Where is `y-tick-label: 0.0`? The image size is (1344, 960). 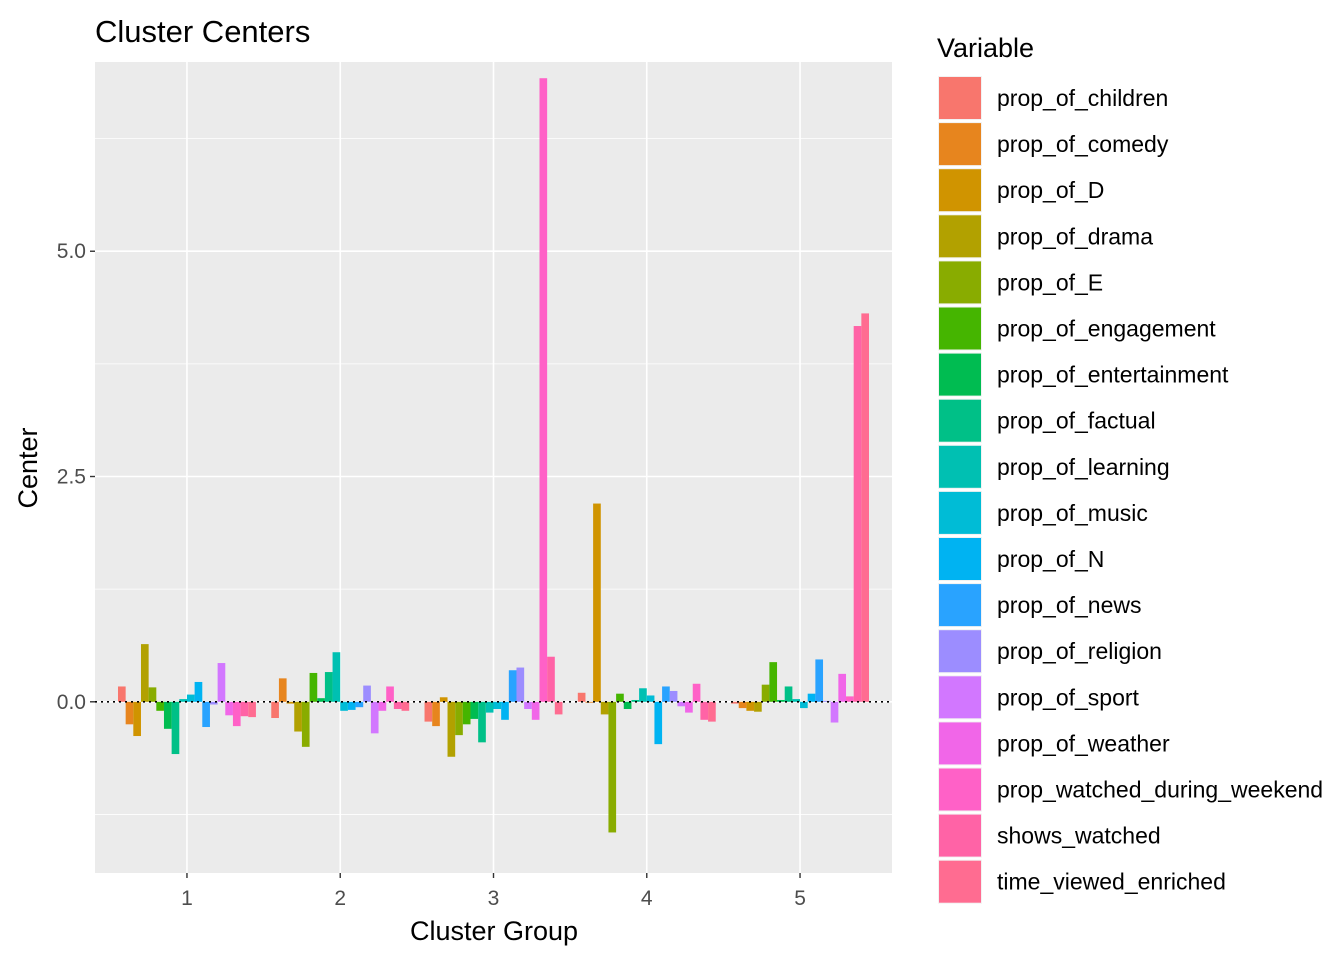 y-tick-label: 0.0 is located at coordinates (71, 702).